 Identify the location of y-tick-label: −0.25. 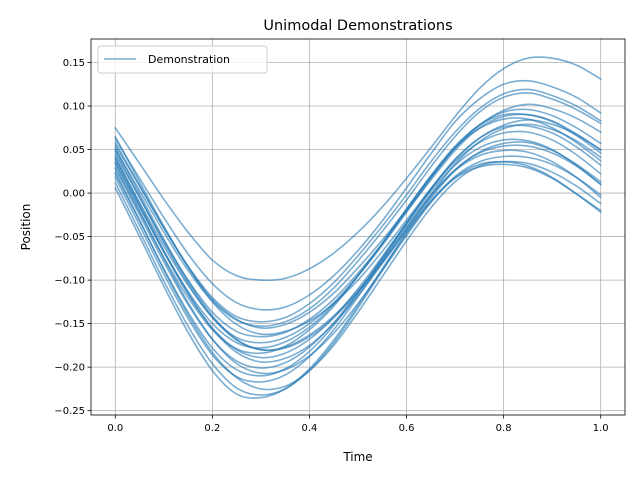
(69, 411).